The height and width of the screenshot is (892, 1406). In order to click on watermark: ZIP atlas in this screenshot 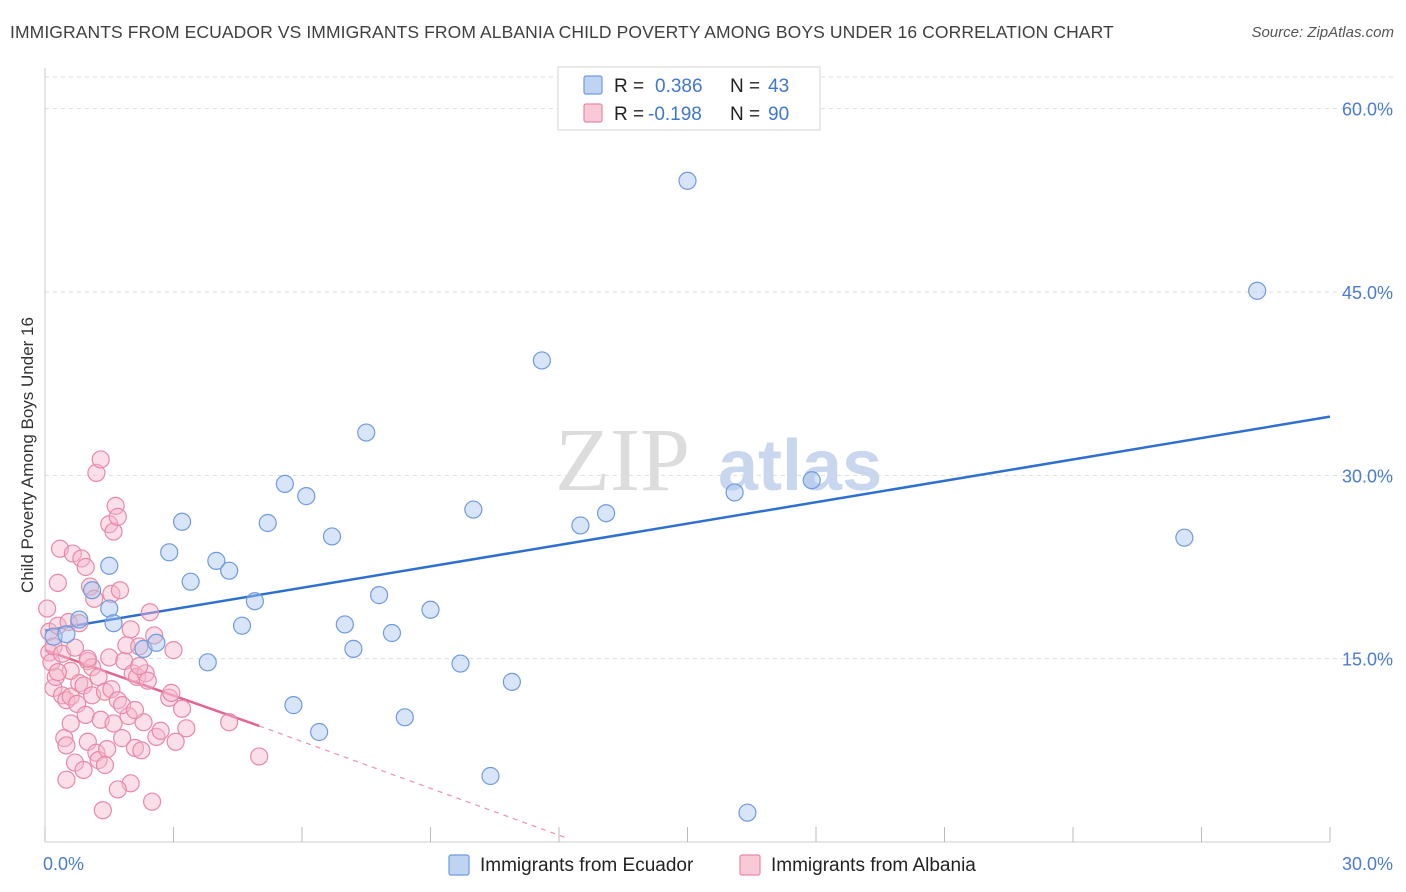, I will do `click(718, 460)`.